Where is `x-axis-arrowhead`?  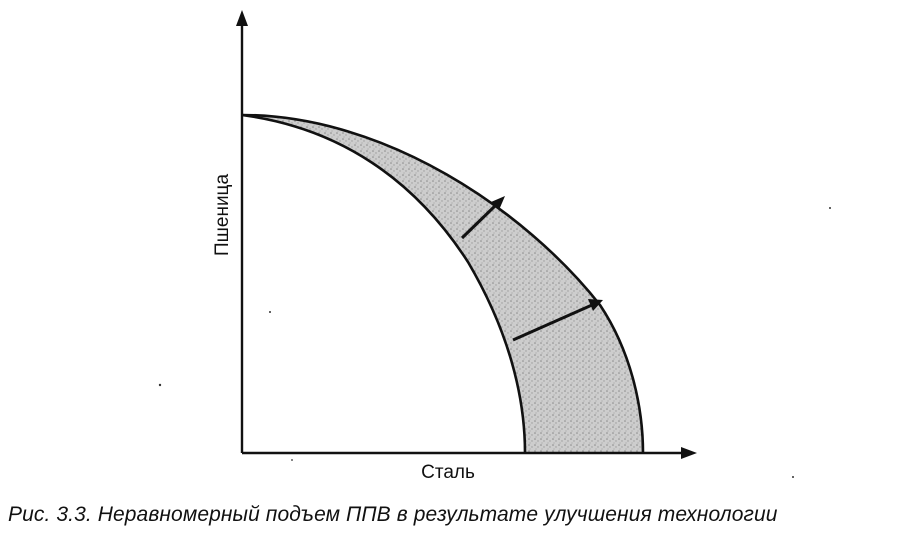 x-axis-arrowhead is located at coordinates (689, 453).